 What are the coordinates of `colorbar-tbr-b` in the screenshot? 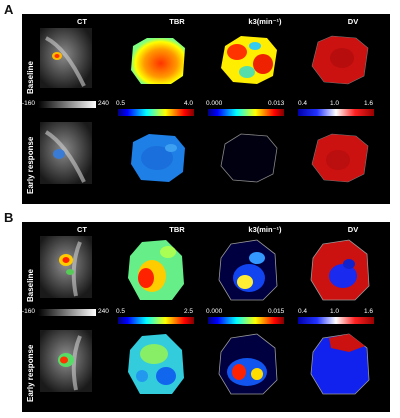 It's located at (156, 320).